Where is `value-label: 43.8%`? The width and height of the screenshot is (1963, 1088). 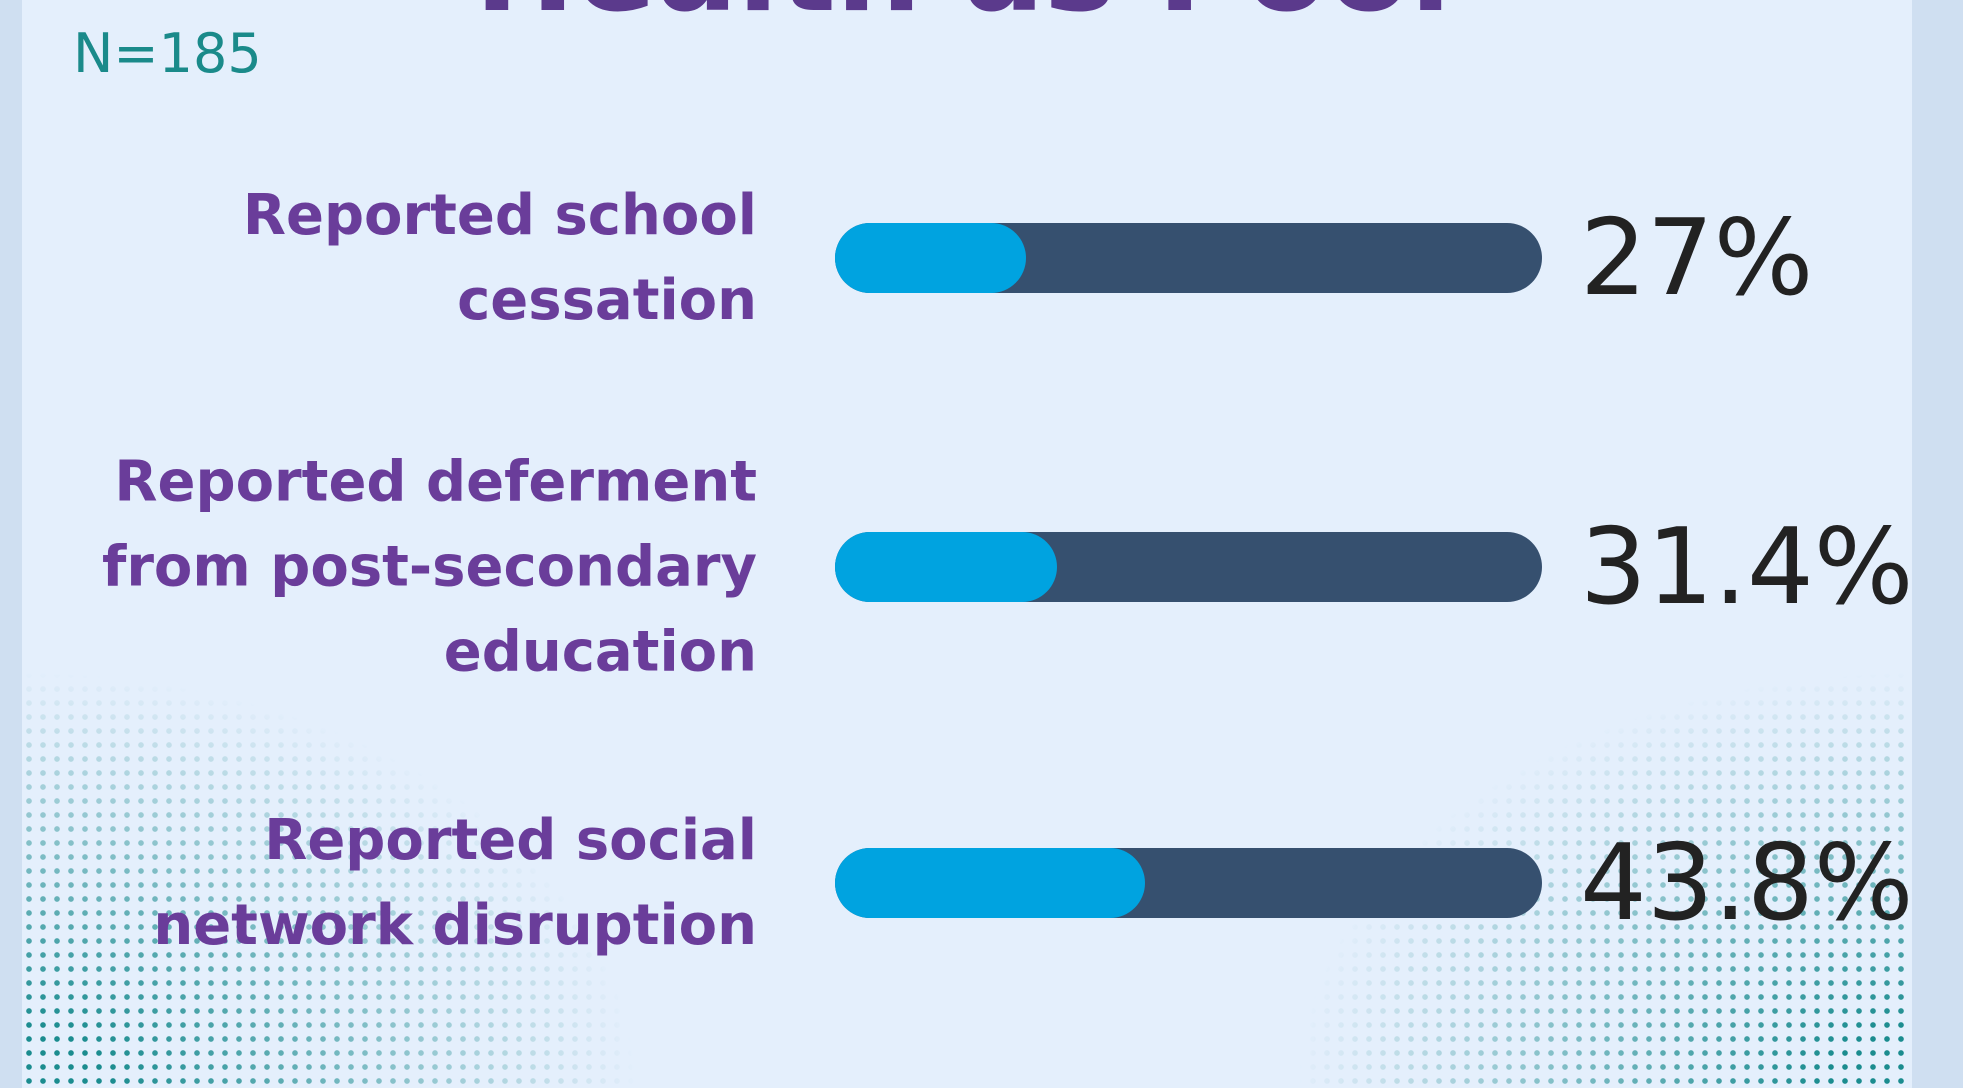 value-label: 43.8% is located at coordinates (1746, 883).